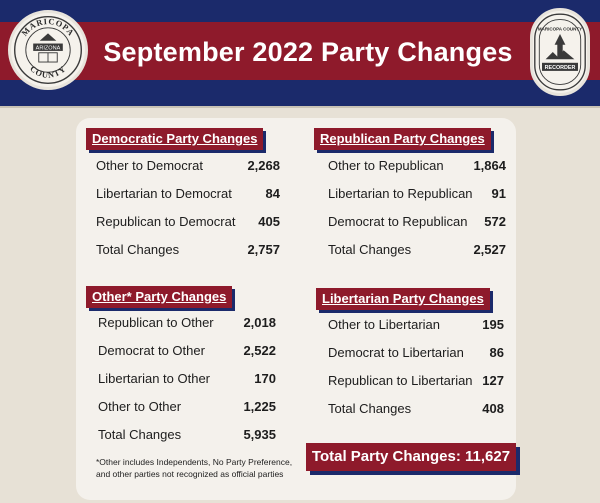 This screenshot has width=600, height=503. What do you see at coordinates (396, 352) in the screenshot?
I see `row-label: Democrat to Libertarian` at bounding box center [396, 352].